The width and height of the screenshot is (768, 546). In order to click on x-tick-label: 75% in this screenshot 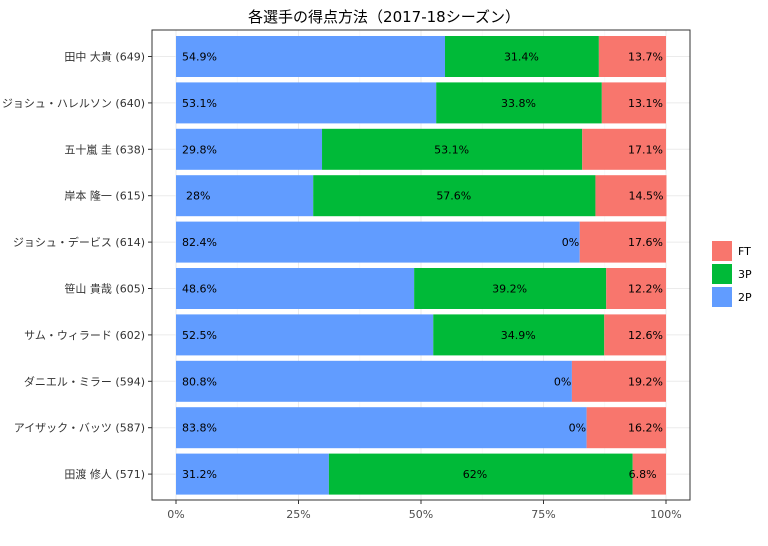, I will do `click(543, 514)`.